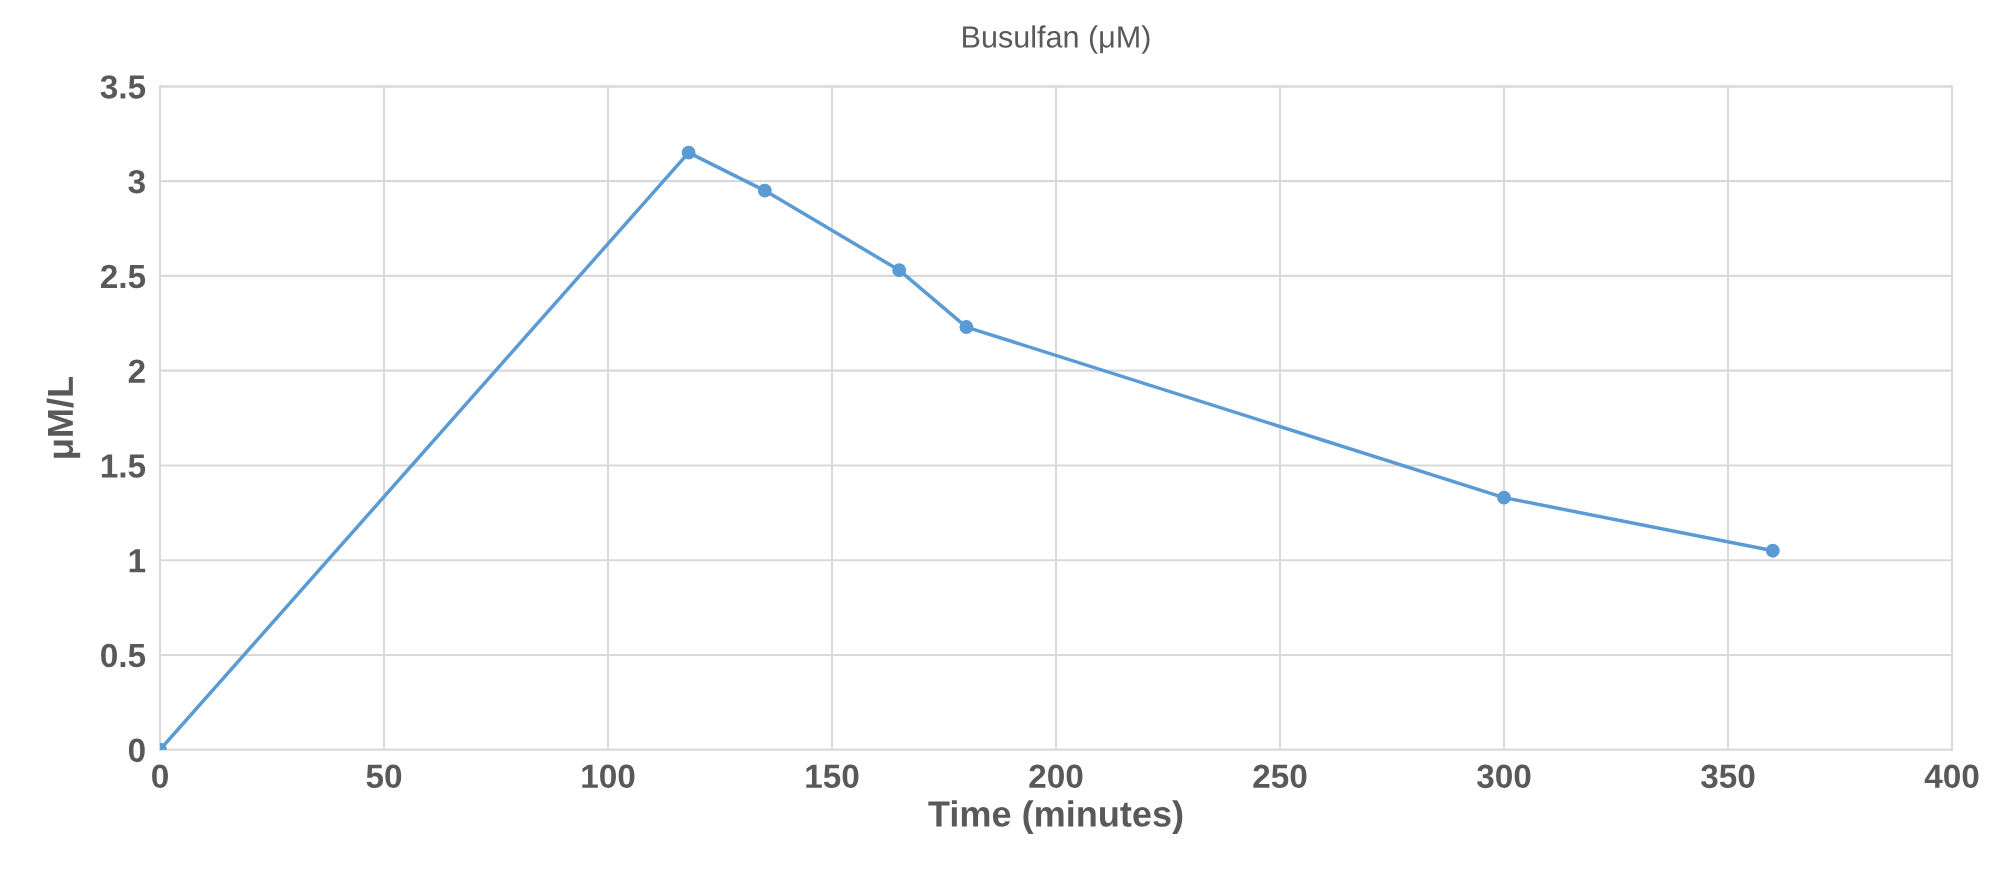 The width and height of the screenshot is (2000, 881). I want to click on x-tick-label: 350, so click(1727, 776).